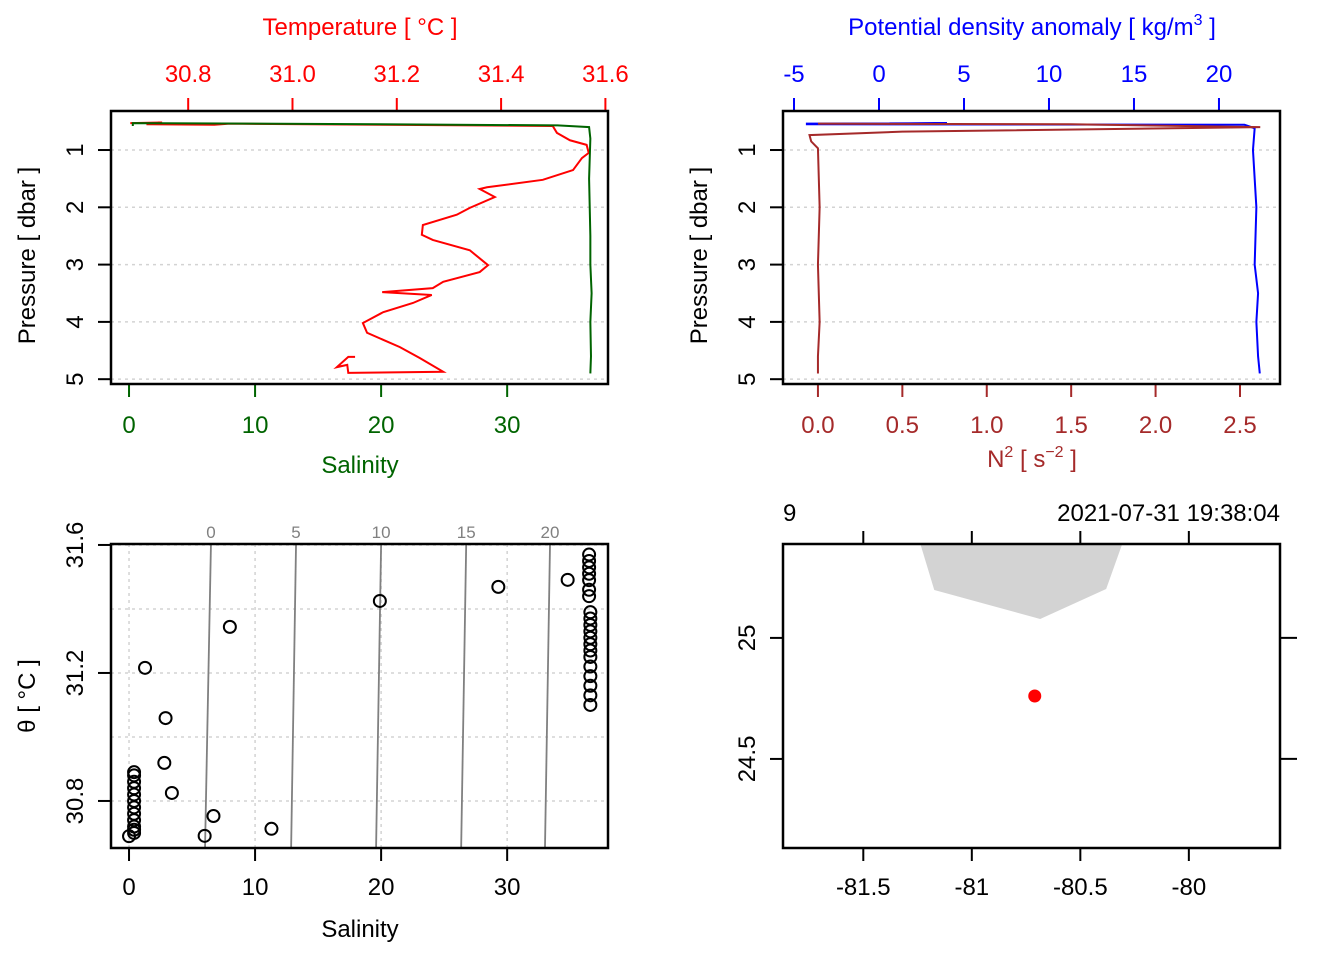  What do you see at coordinates (210, 532) in the screenshot?
I see `isopycnal-label: 0` at bounding box center [210, 532].